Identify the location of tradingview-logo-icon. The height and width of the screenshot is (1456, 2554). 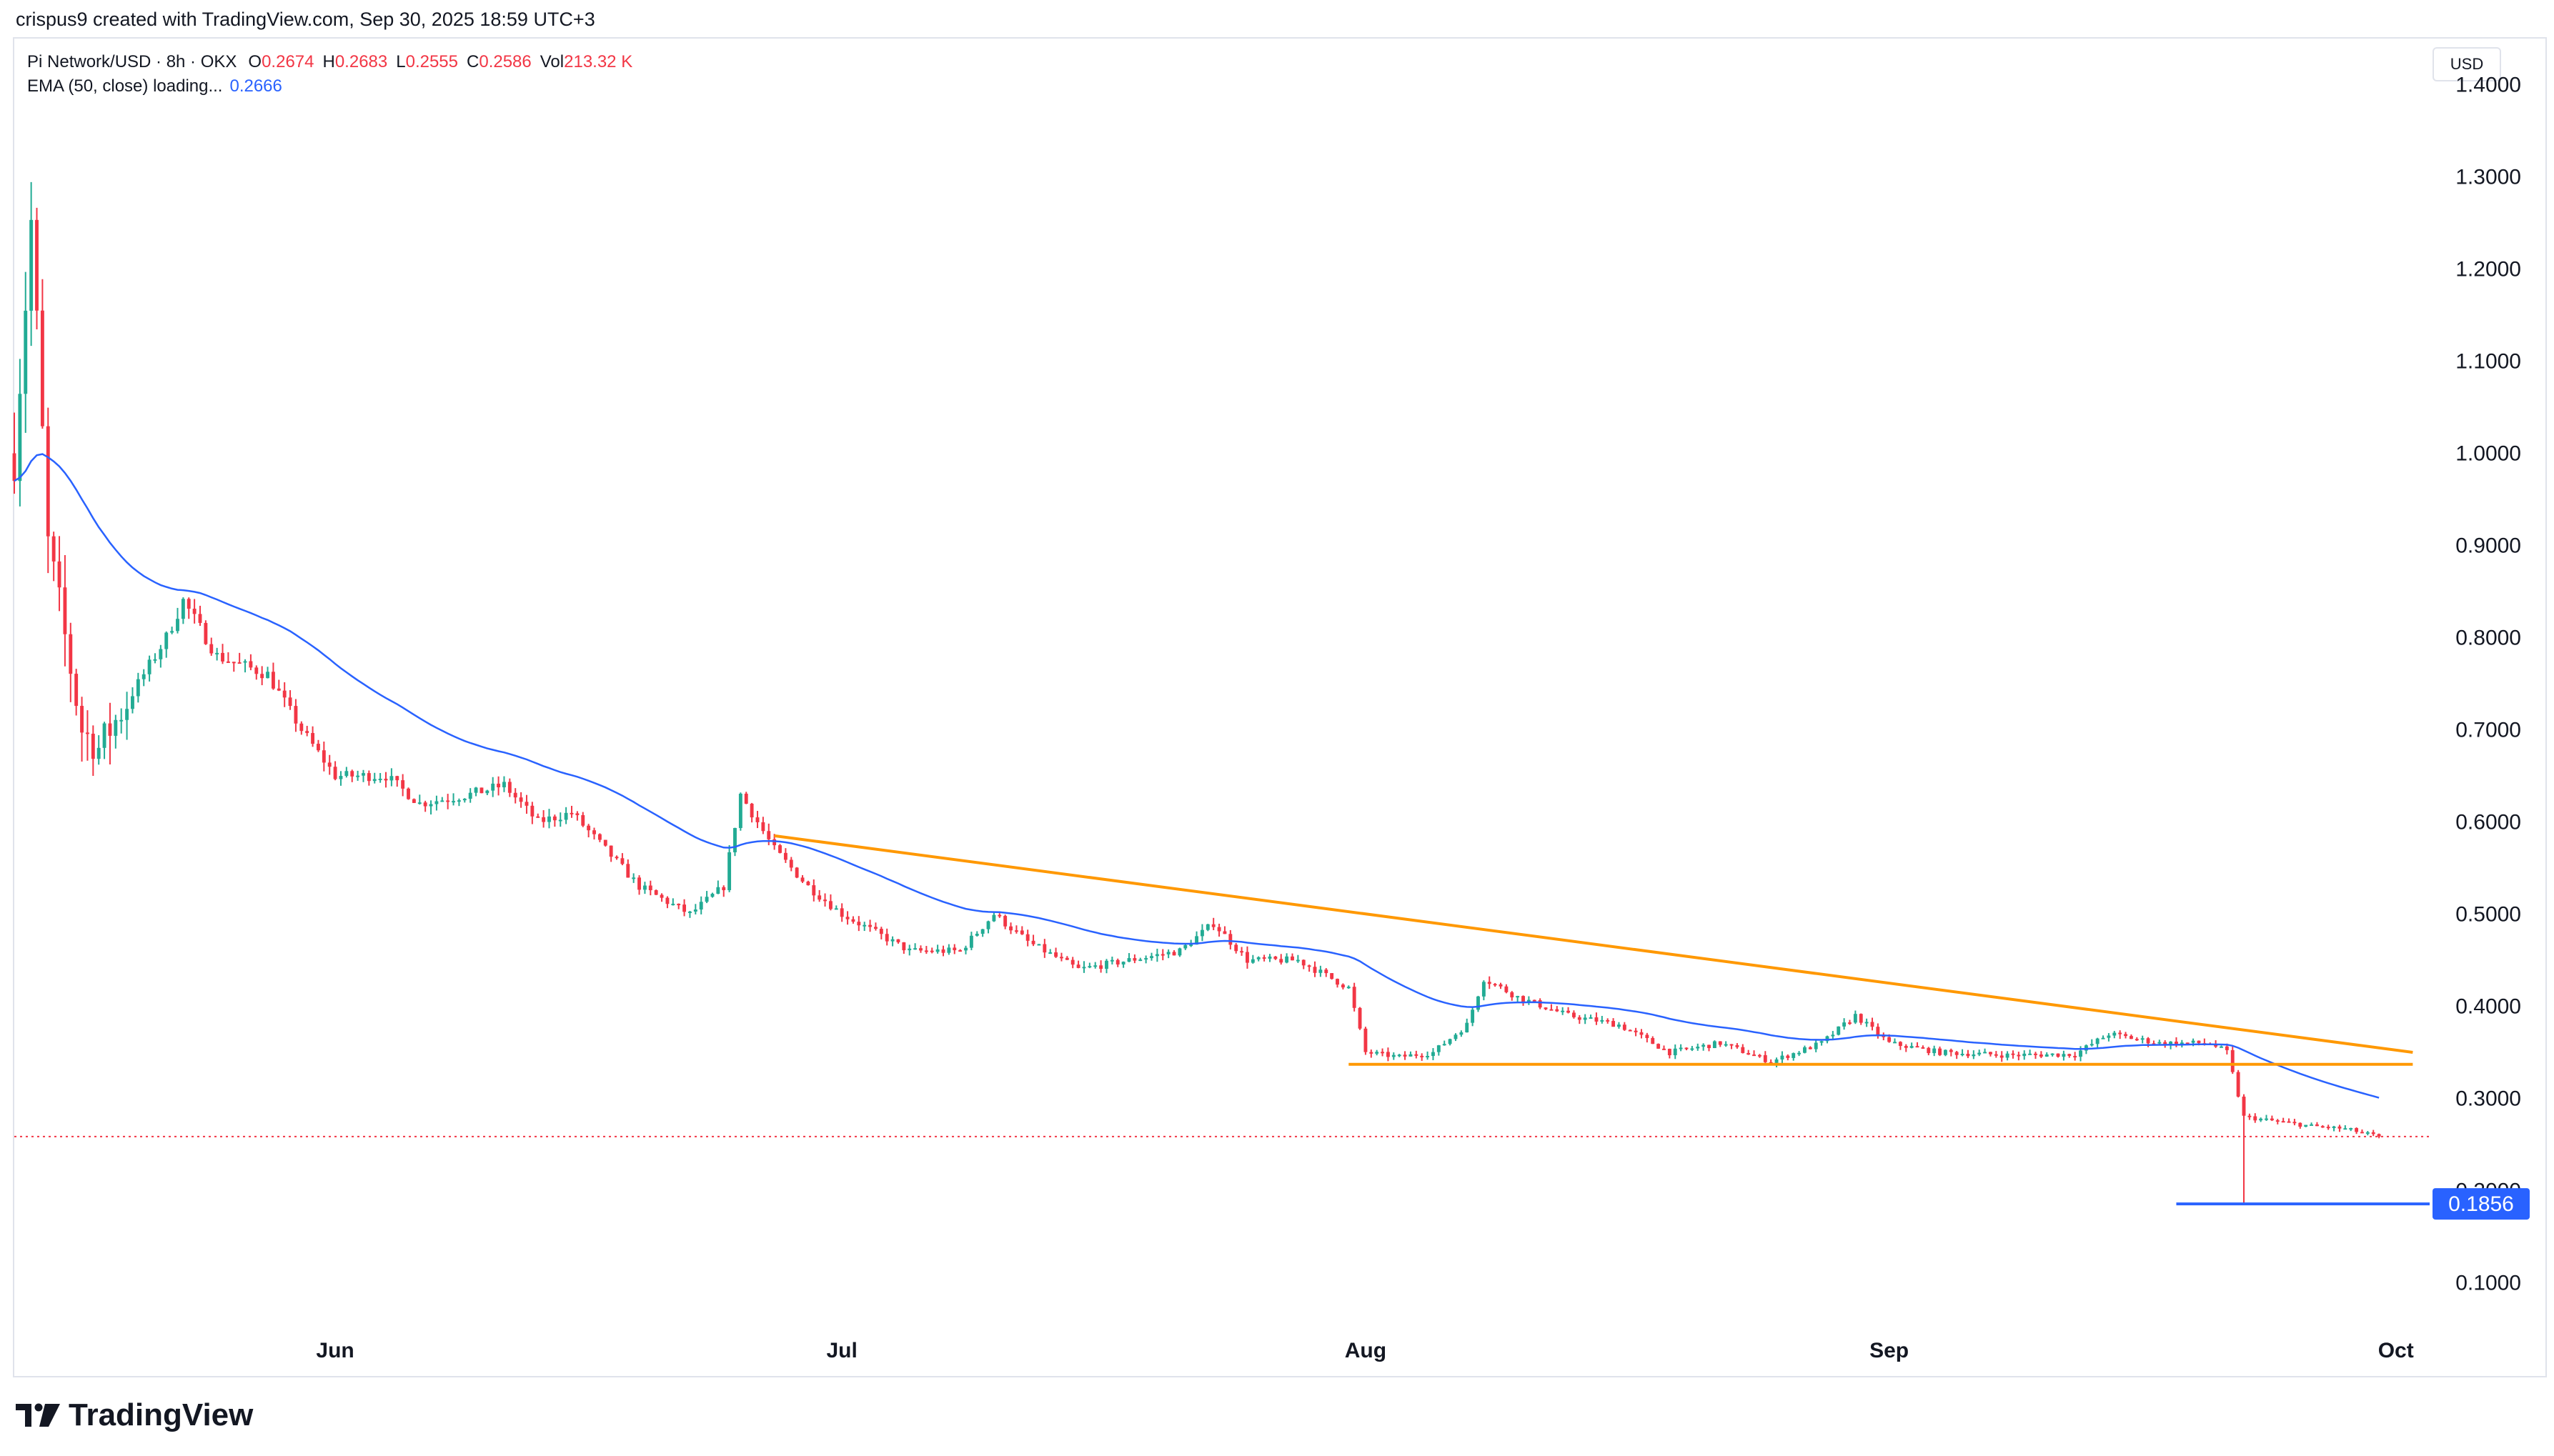
(38, 1415).